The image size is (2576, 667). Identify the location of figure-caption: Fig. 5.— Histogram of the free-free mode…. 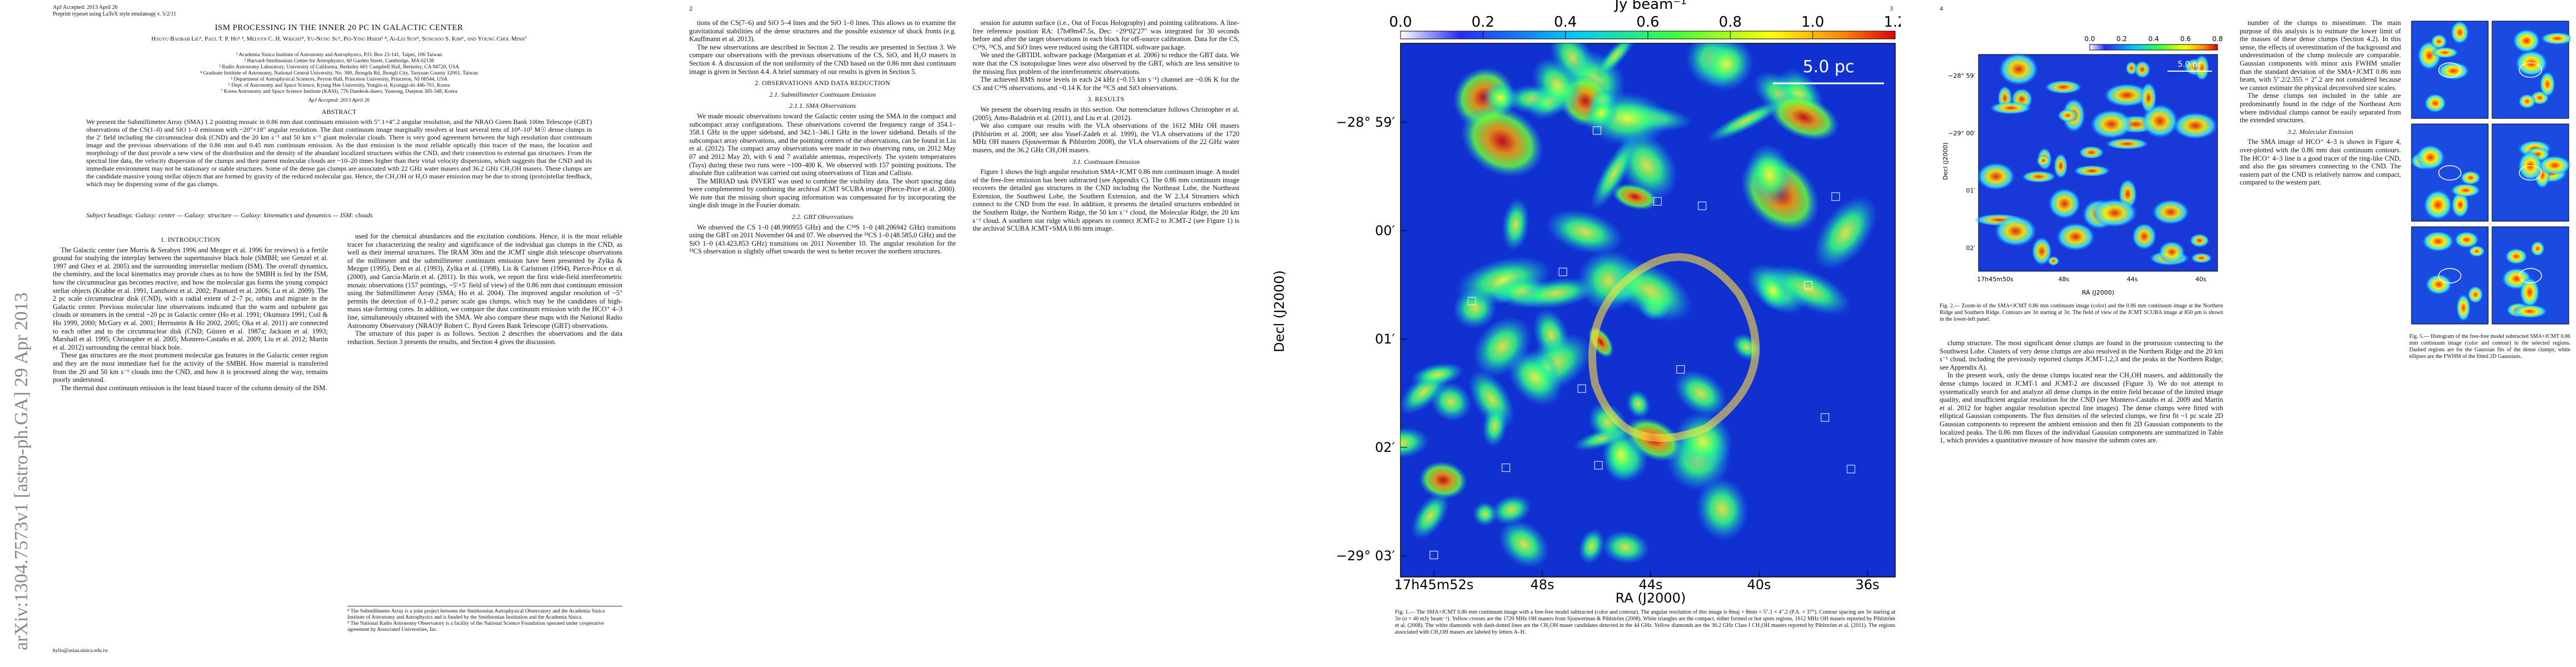
(2489, 347).